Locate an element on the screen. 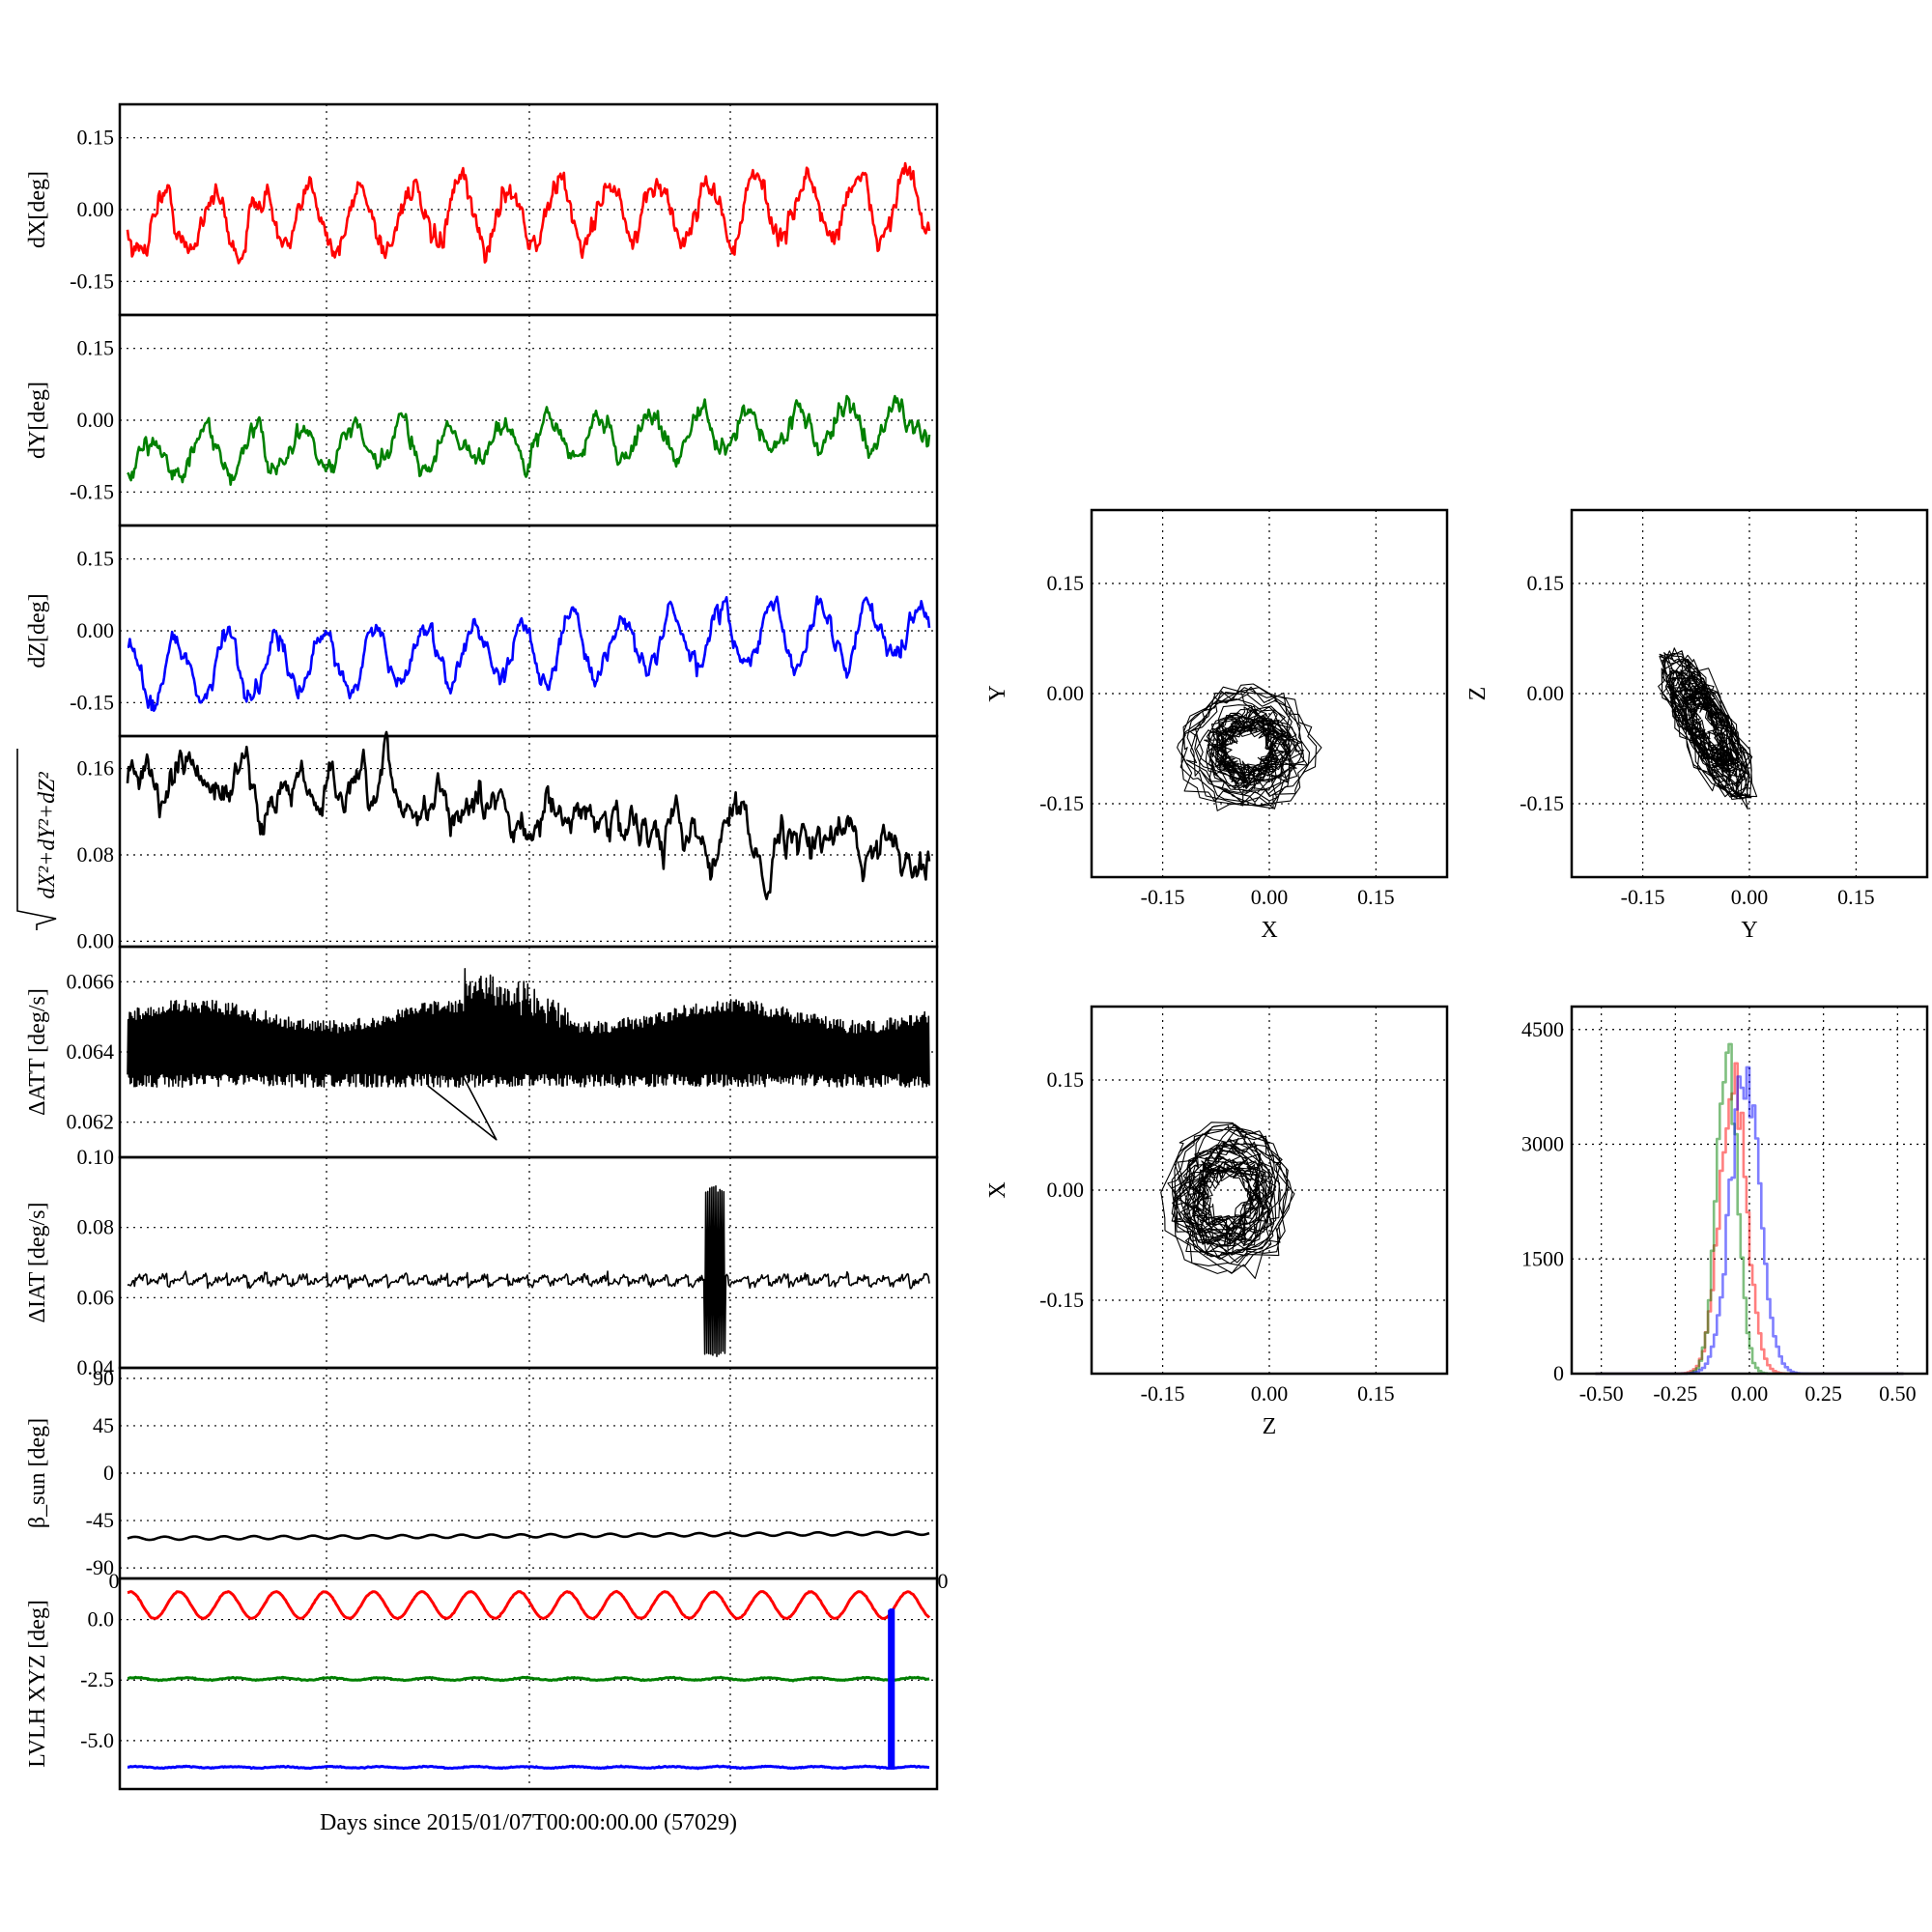  scatter-panel-3: -0.15 0.00 0.15 -0.15 0.00 0.15 Z X is located at coordinates (1217, 1222).